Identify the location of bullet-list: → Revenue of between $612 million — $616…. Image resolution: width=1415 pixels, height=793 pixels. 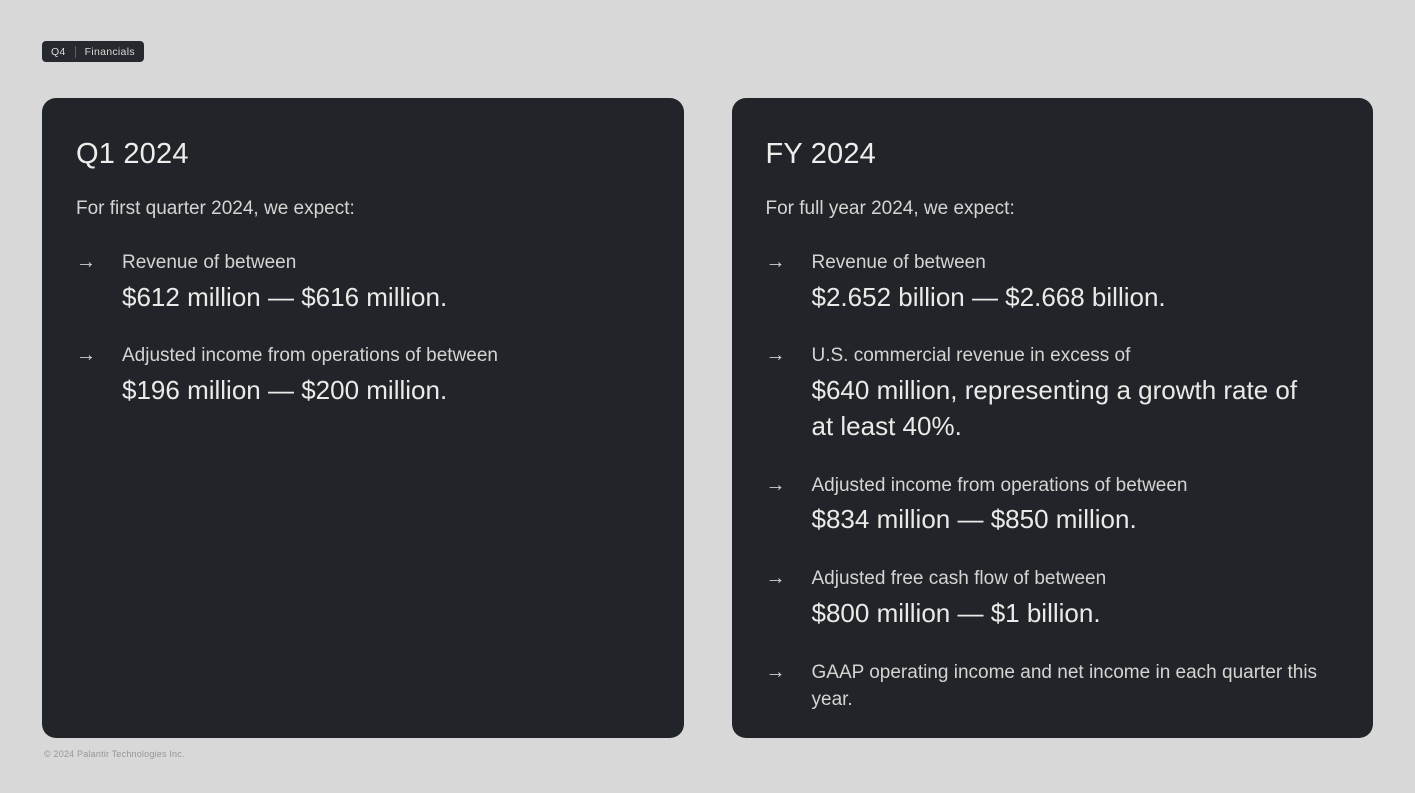
(363, 329).